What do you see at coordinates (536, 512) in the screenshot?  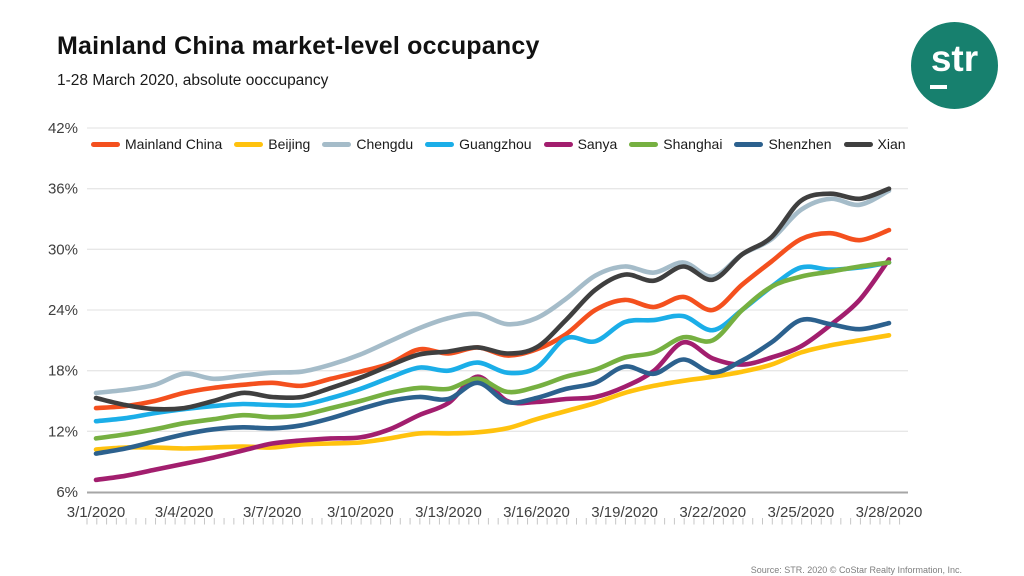 I see `x-axis-label-3/16/2020: 3/16/2020` at bounding box center [536, 512].